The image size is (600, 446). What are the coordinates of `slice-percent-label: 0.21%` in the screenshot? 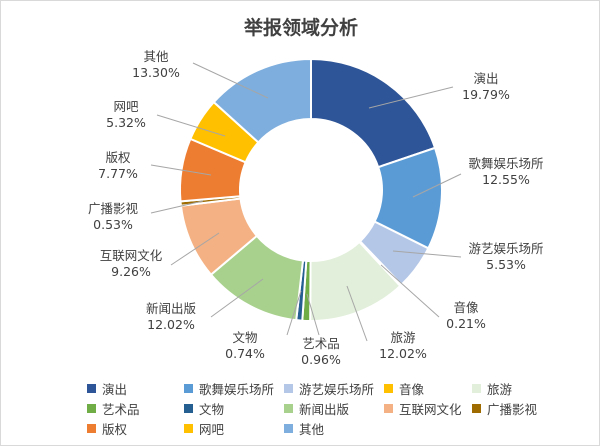 It's located at (466, 323).